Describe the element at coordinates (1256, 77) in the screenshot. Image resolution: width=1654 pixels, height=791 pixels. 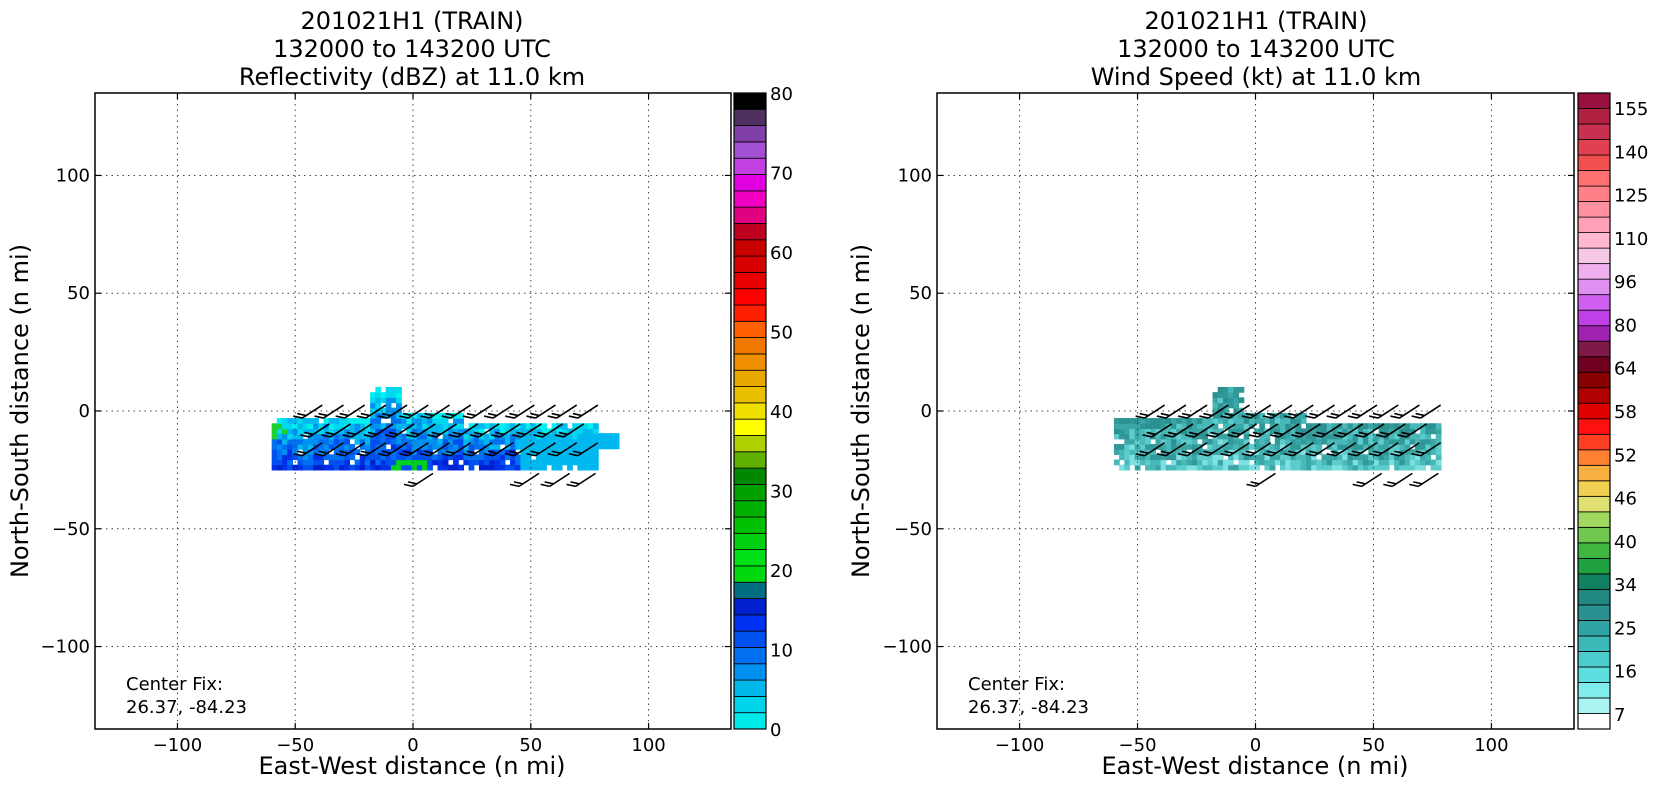
I see `wind-title-line-3: Wind Speed (kt) at 11.0 km` at that location.